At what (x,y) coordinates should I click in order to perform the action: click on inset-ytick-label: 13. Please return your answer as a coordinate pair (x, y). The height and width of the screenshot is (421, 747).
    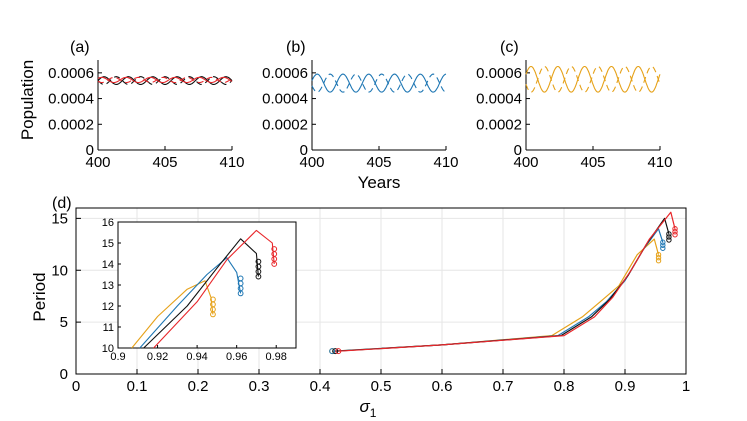
    Looking at the image, I should click on (108, 286).